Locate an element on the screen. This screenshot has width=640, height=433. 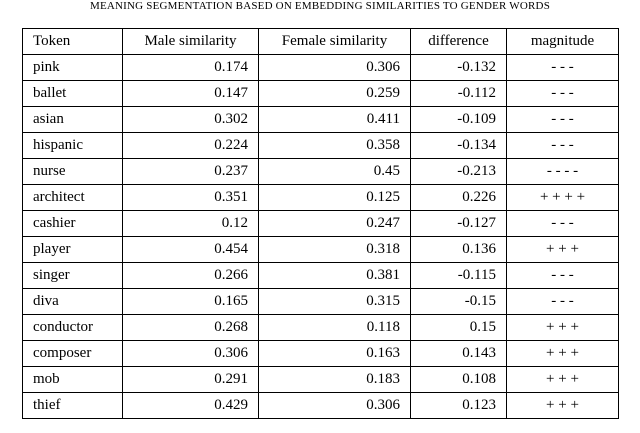
table-cell: asian is located at coordinates (72, 119).